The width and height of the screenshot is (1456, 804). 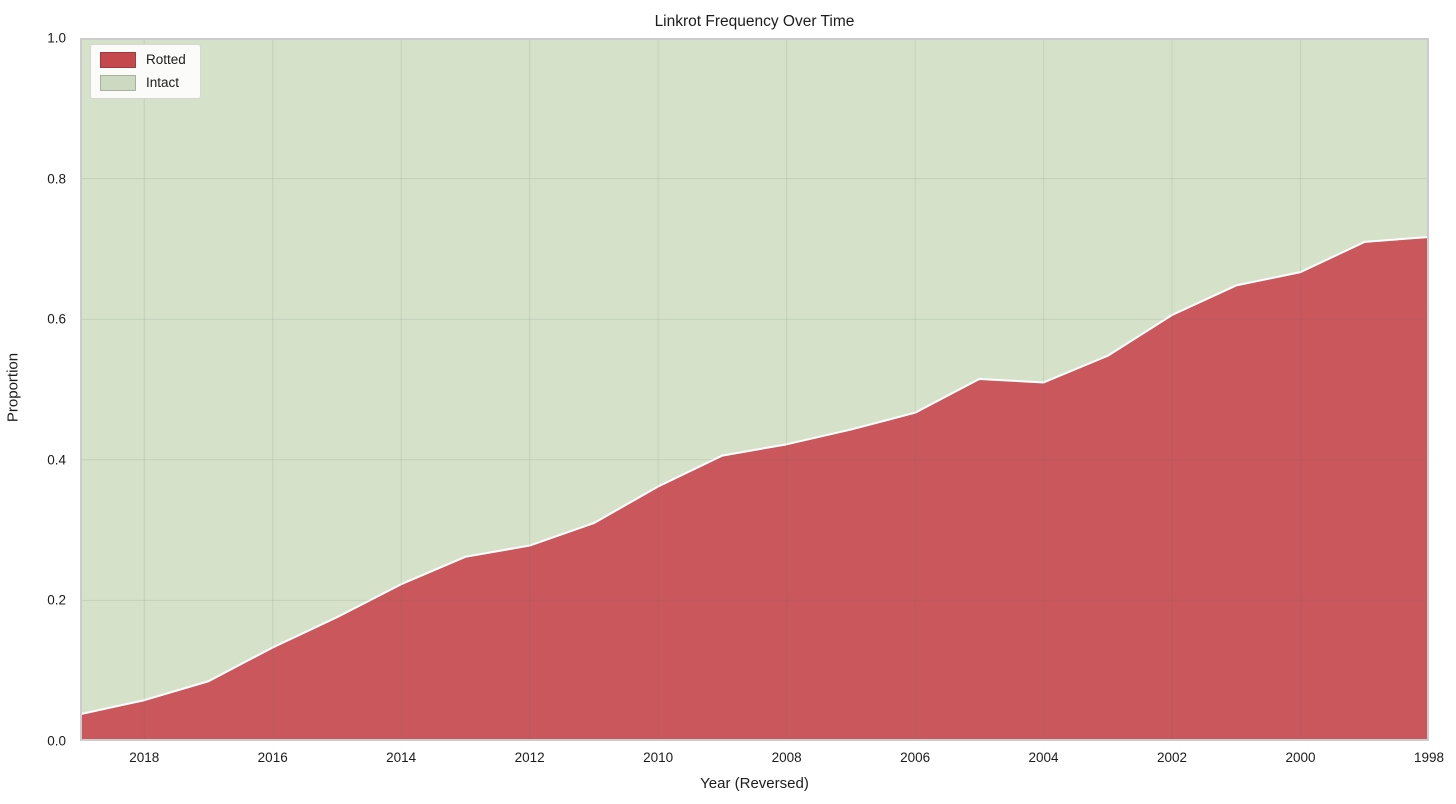 I want to click on x-tick-label-2000: 2000, so click(x=1300, y=757).